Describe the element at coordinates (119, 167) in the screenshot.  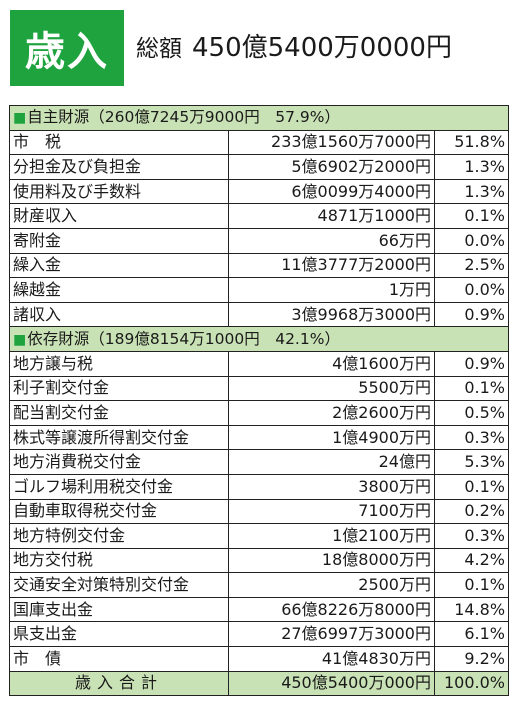
I see `item-name: 分担金及び負担金` at that location.